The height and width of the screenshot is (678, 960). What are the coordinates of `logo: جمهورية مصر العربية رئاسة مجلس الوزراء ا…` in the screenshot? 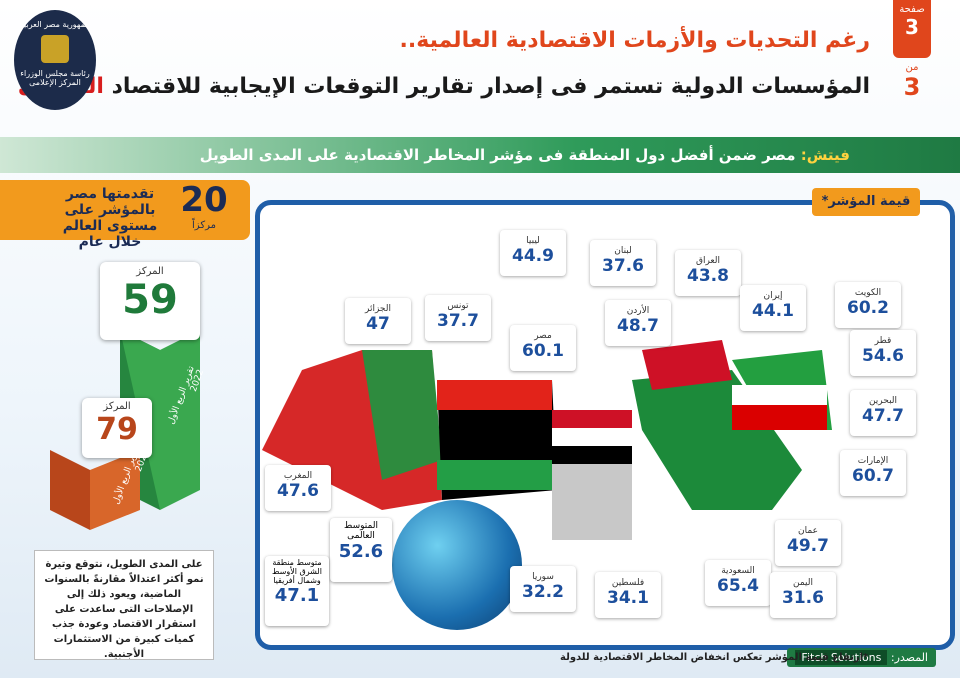 It's located at (55, 60).